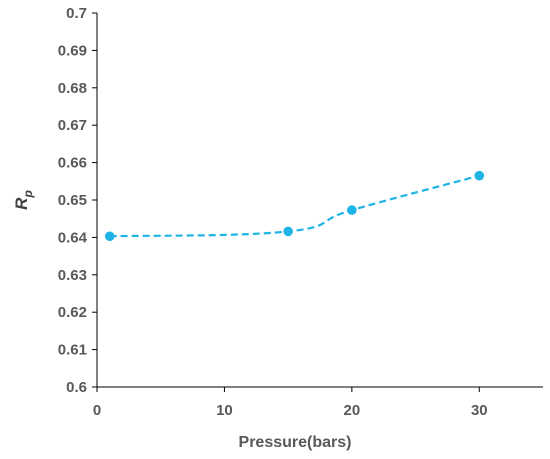  I want to click on x-tick-label: 30, so click(479, 410).